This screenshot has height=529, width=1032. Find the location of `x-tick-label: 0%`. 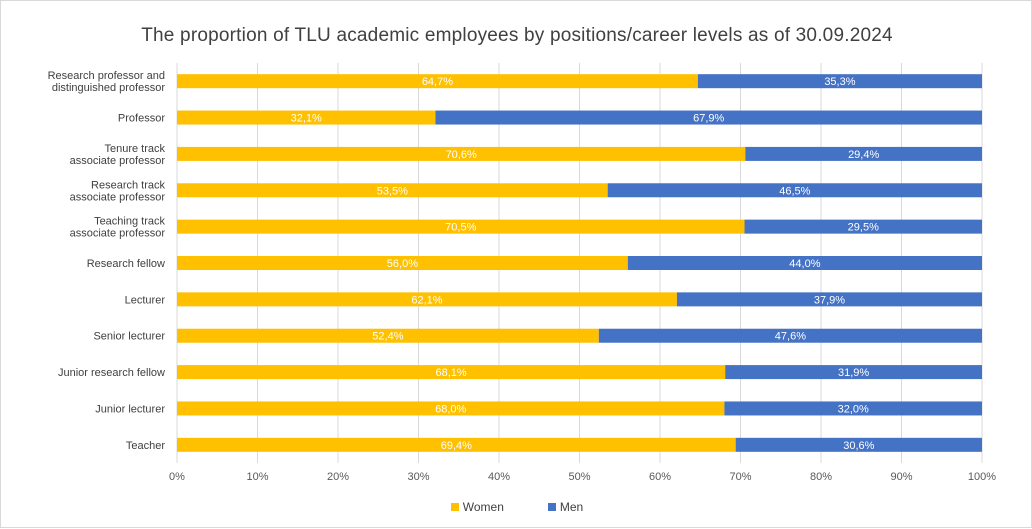

x-tick-label: 0% is located at coordinates (177, 477).